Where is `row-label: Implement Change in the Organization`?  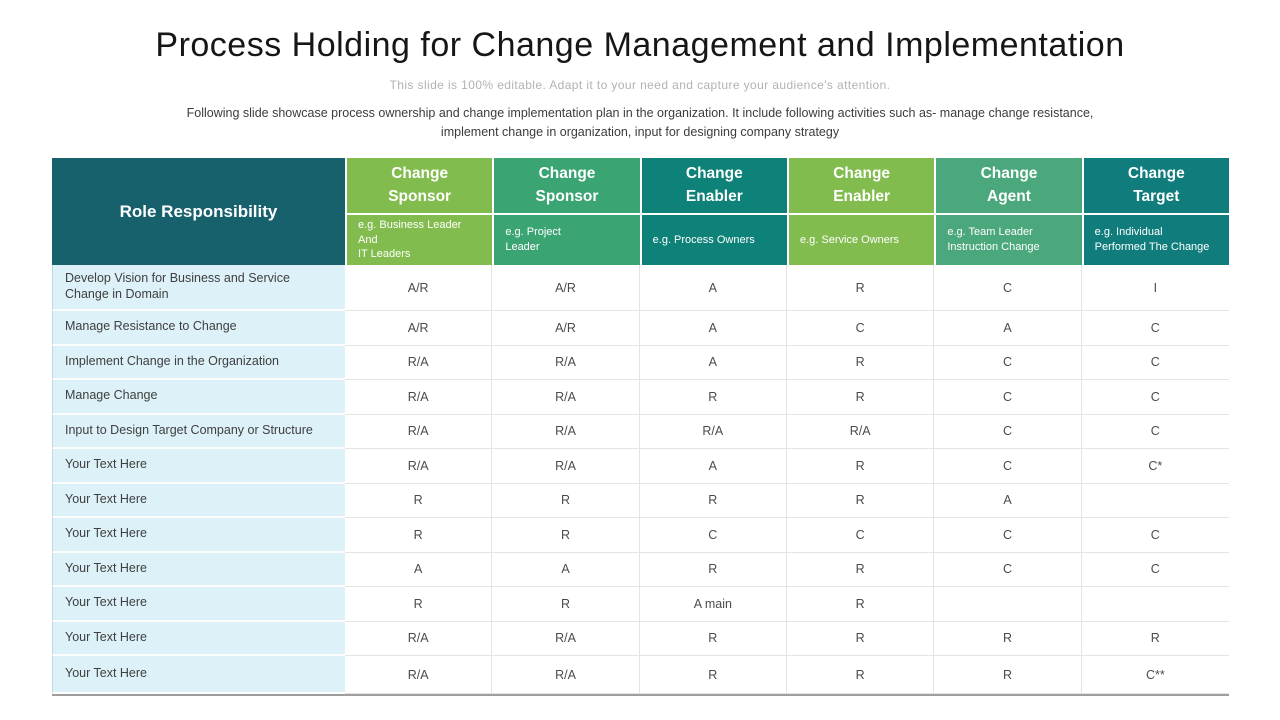
row-label: Implement Change in the Organization is located at coordinates (198, 362).